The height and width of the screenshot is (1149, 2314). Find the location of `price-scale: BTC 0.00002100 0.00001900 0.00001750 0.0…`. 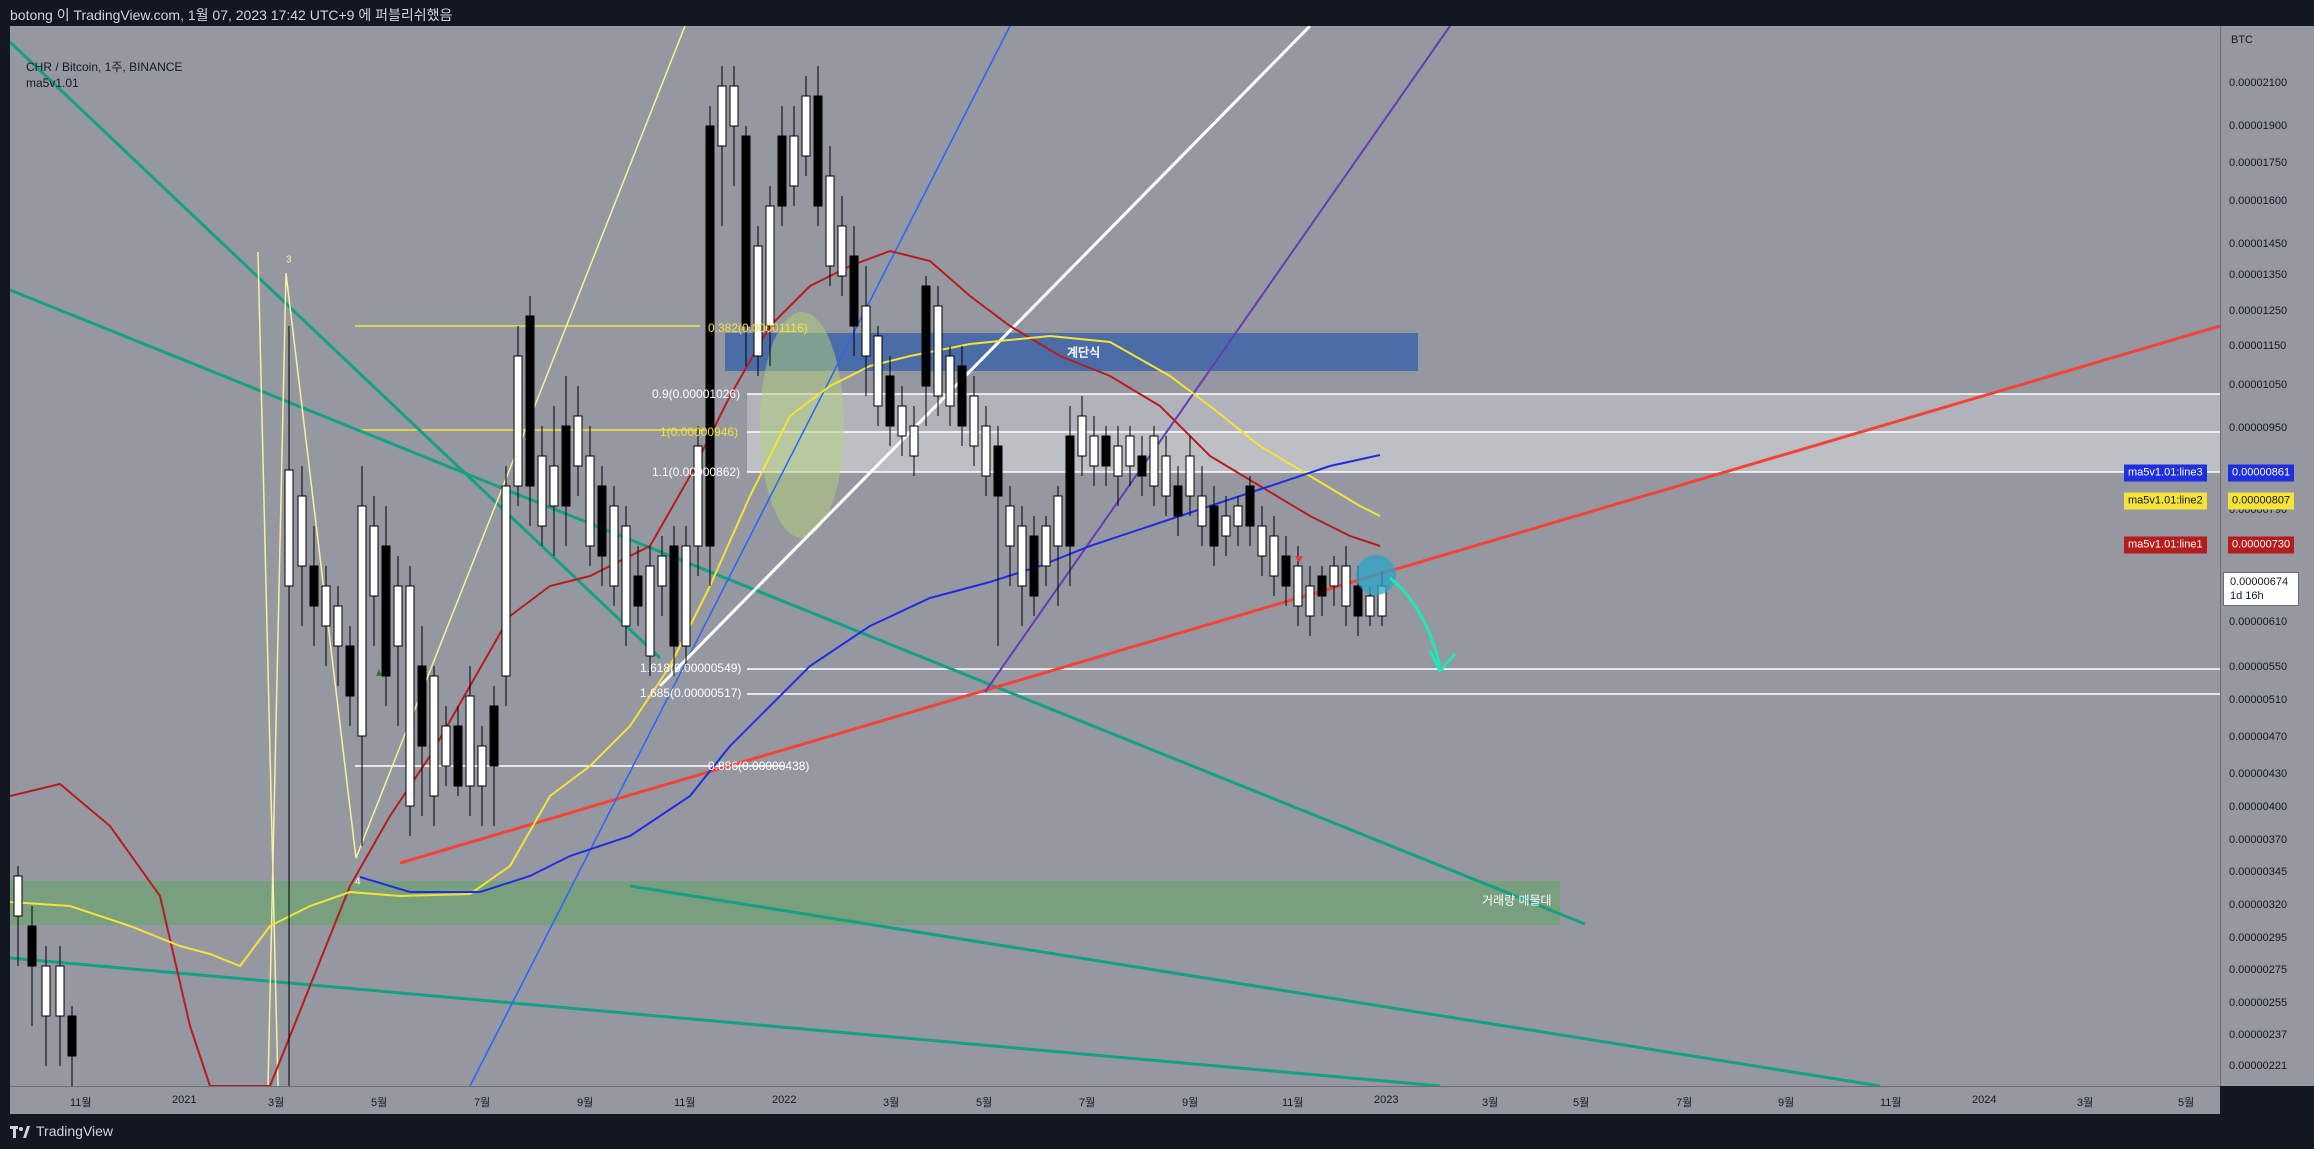

price-scale: BTC 0.00002100 0.00001900 0.00001750 0.0… is located at coordinates (2267, 556).